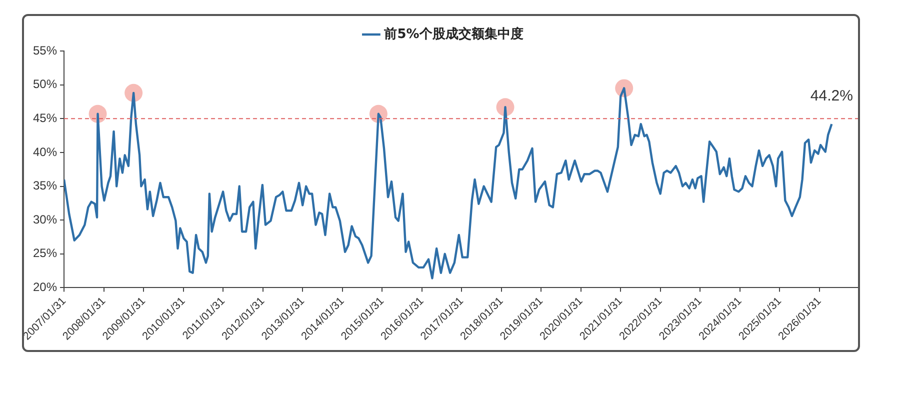  I want to click on y-tick-label: 25%, so click(45, 253).